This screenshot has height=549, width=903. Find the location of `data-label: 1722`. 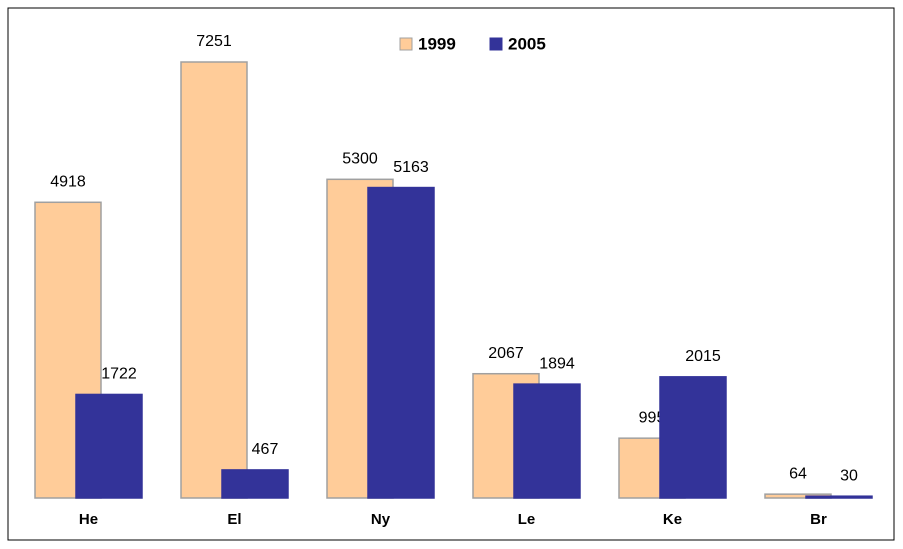

data-label: 1722 is located at coordinates (119, 374).